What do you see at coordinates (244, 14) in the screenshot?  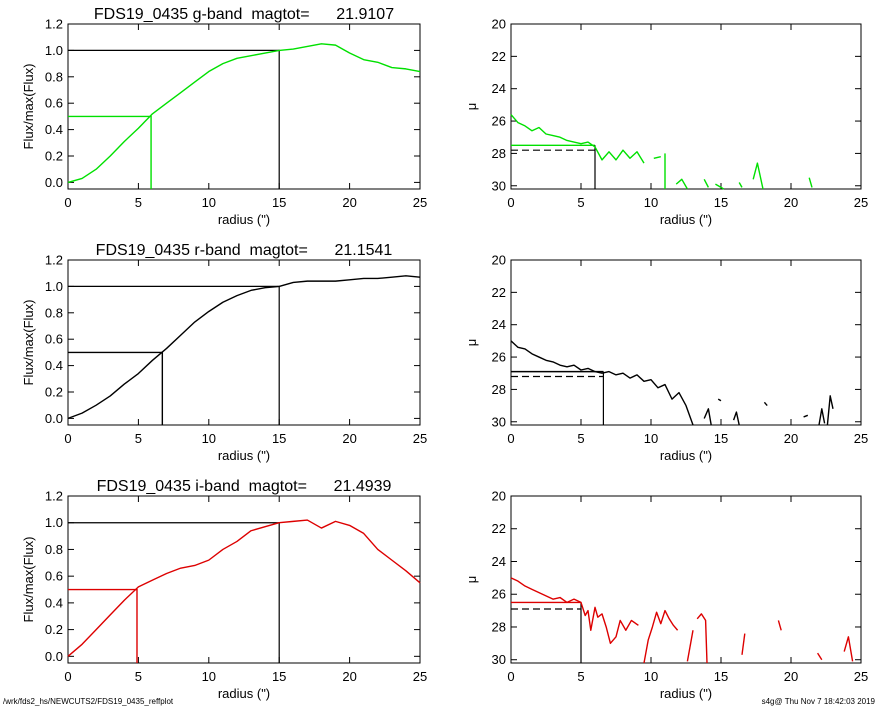 I see `chart-title: FDS19_0435 g-band magtot= 21.9107` at bounding box center [244, 14].